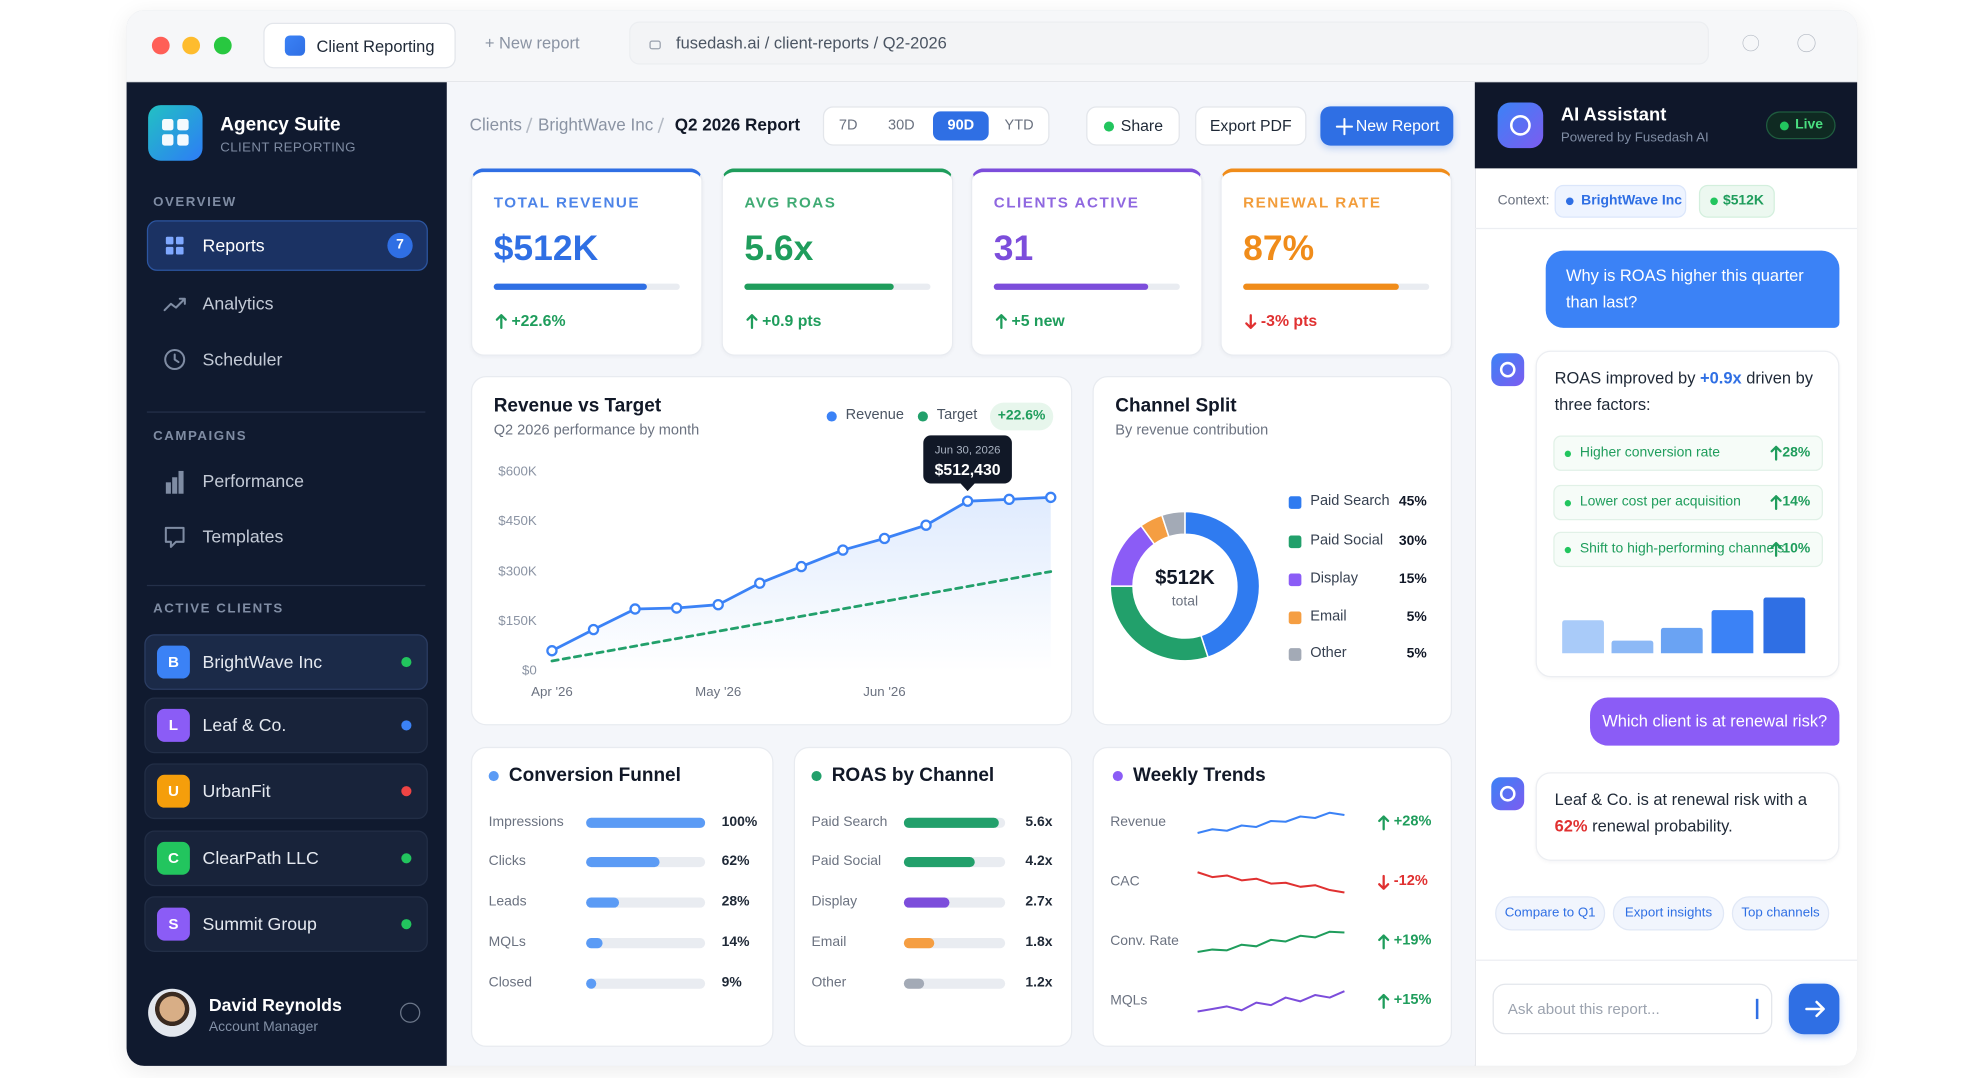 This screenshot has height=1078, width=1985. Describe the element at coordinates (406, 725) in the screenshot. I see `client-status` at that location.